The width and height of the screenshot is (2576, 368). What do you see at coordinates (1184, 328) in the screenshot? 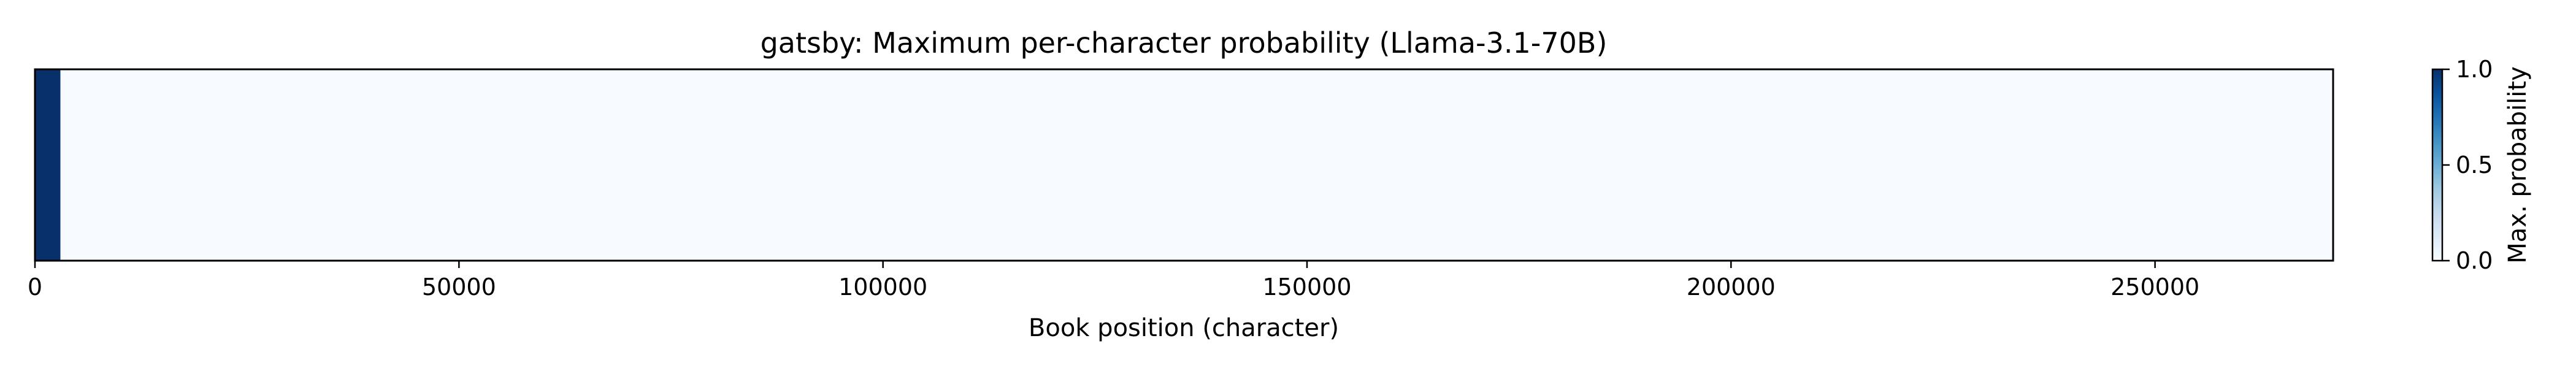
I see `x-axis-label: Book position (character)` at bounding box center [1184, 328].